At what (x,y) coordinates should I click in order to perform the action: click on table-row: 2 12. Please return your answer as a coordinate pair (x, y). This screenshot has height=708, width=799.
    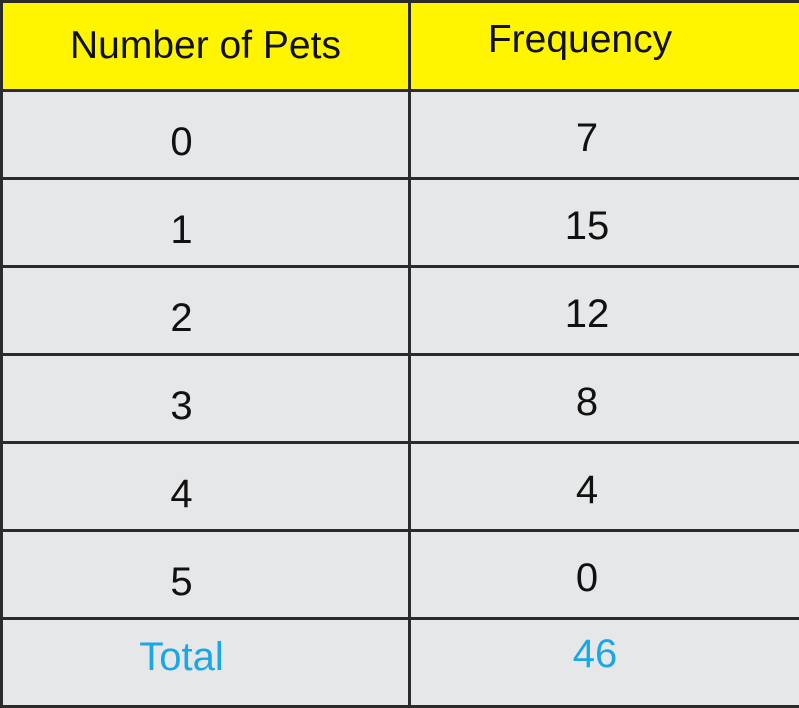
    Looking at the image, I should click on (400, 311).